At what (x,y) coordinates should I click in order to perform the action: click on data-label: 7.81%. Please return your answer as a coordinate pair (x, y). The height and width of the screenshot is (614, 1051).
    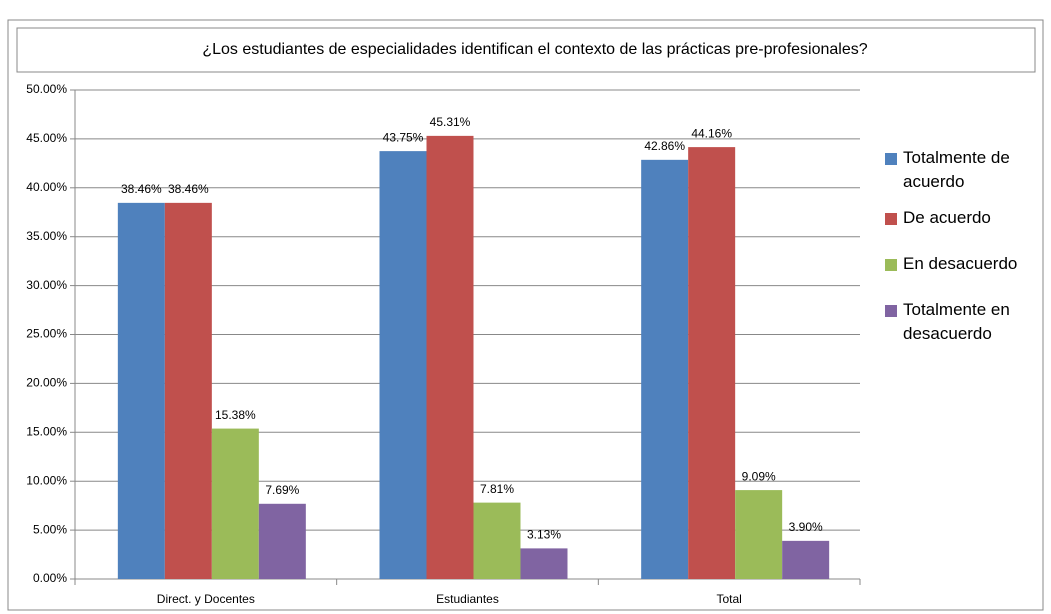
    Looking at the image, I should click on (497, 489).